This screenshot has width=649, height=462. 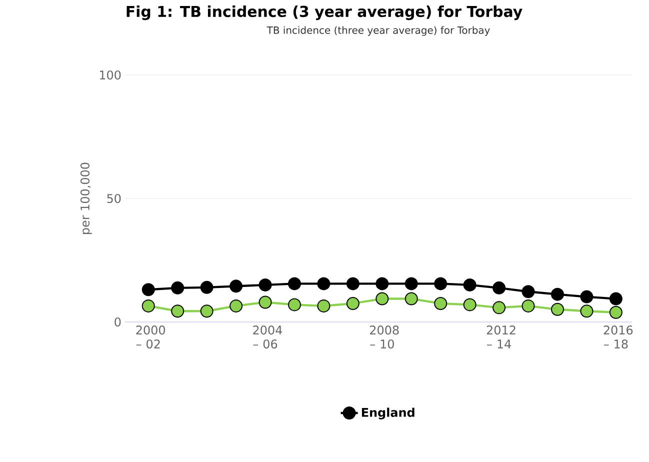 I want to click on y-tick-label: 50, so click(x=114, y=199).